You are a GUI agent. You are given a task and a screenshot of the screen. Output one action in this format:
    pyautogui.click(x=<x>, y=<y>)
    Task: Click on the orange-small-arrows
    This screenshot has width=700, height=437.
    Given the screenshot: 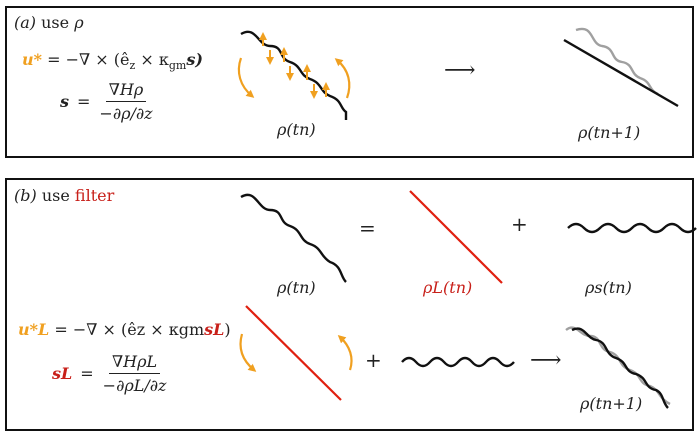 What is the action you would take?
    pyautogui.click(x=294, y=65)
    